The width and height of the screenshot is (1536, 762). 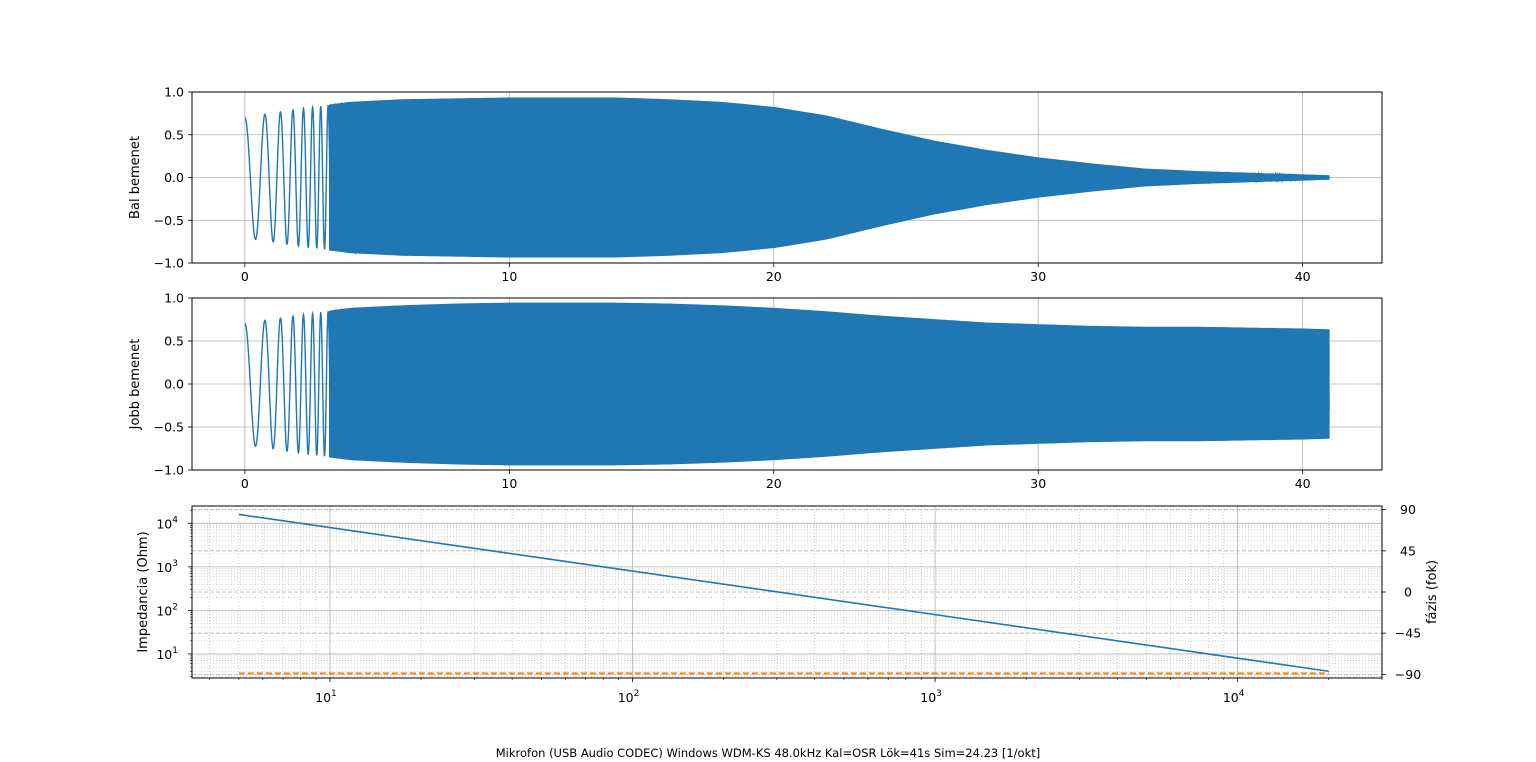 What do you see at coordinates (1408, 592) in the screenshot?
I see `y2-tick-label: 0` at bounding box center [1408, 592].